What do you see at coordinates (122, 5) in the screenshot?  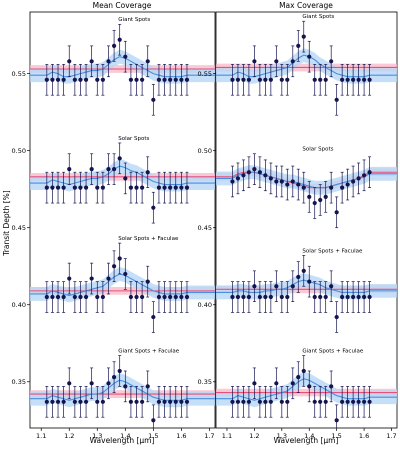 I see `panel-title-mean-coverage: Mean Coverage` at bounding box center [122, 5].